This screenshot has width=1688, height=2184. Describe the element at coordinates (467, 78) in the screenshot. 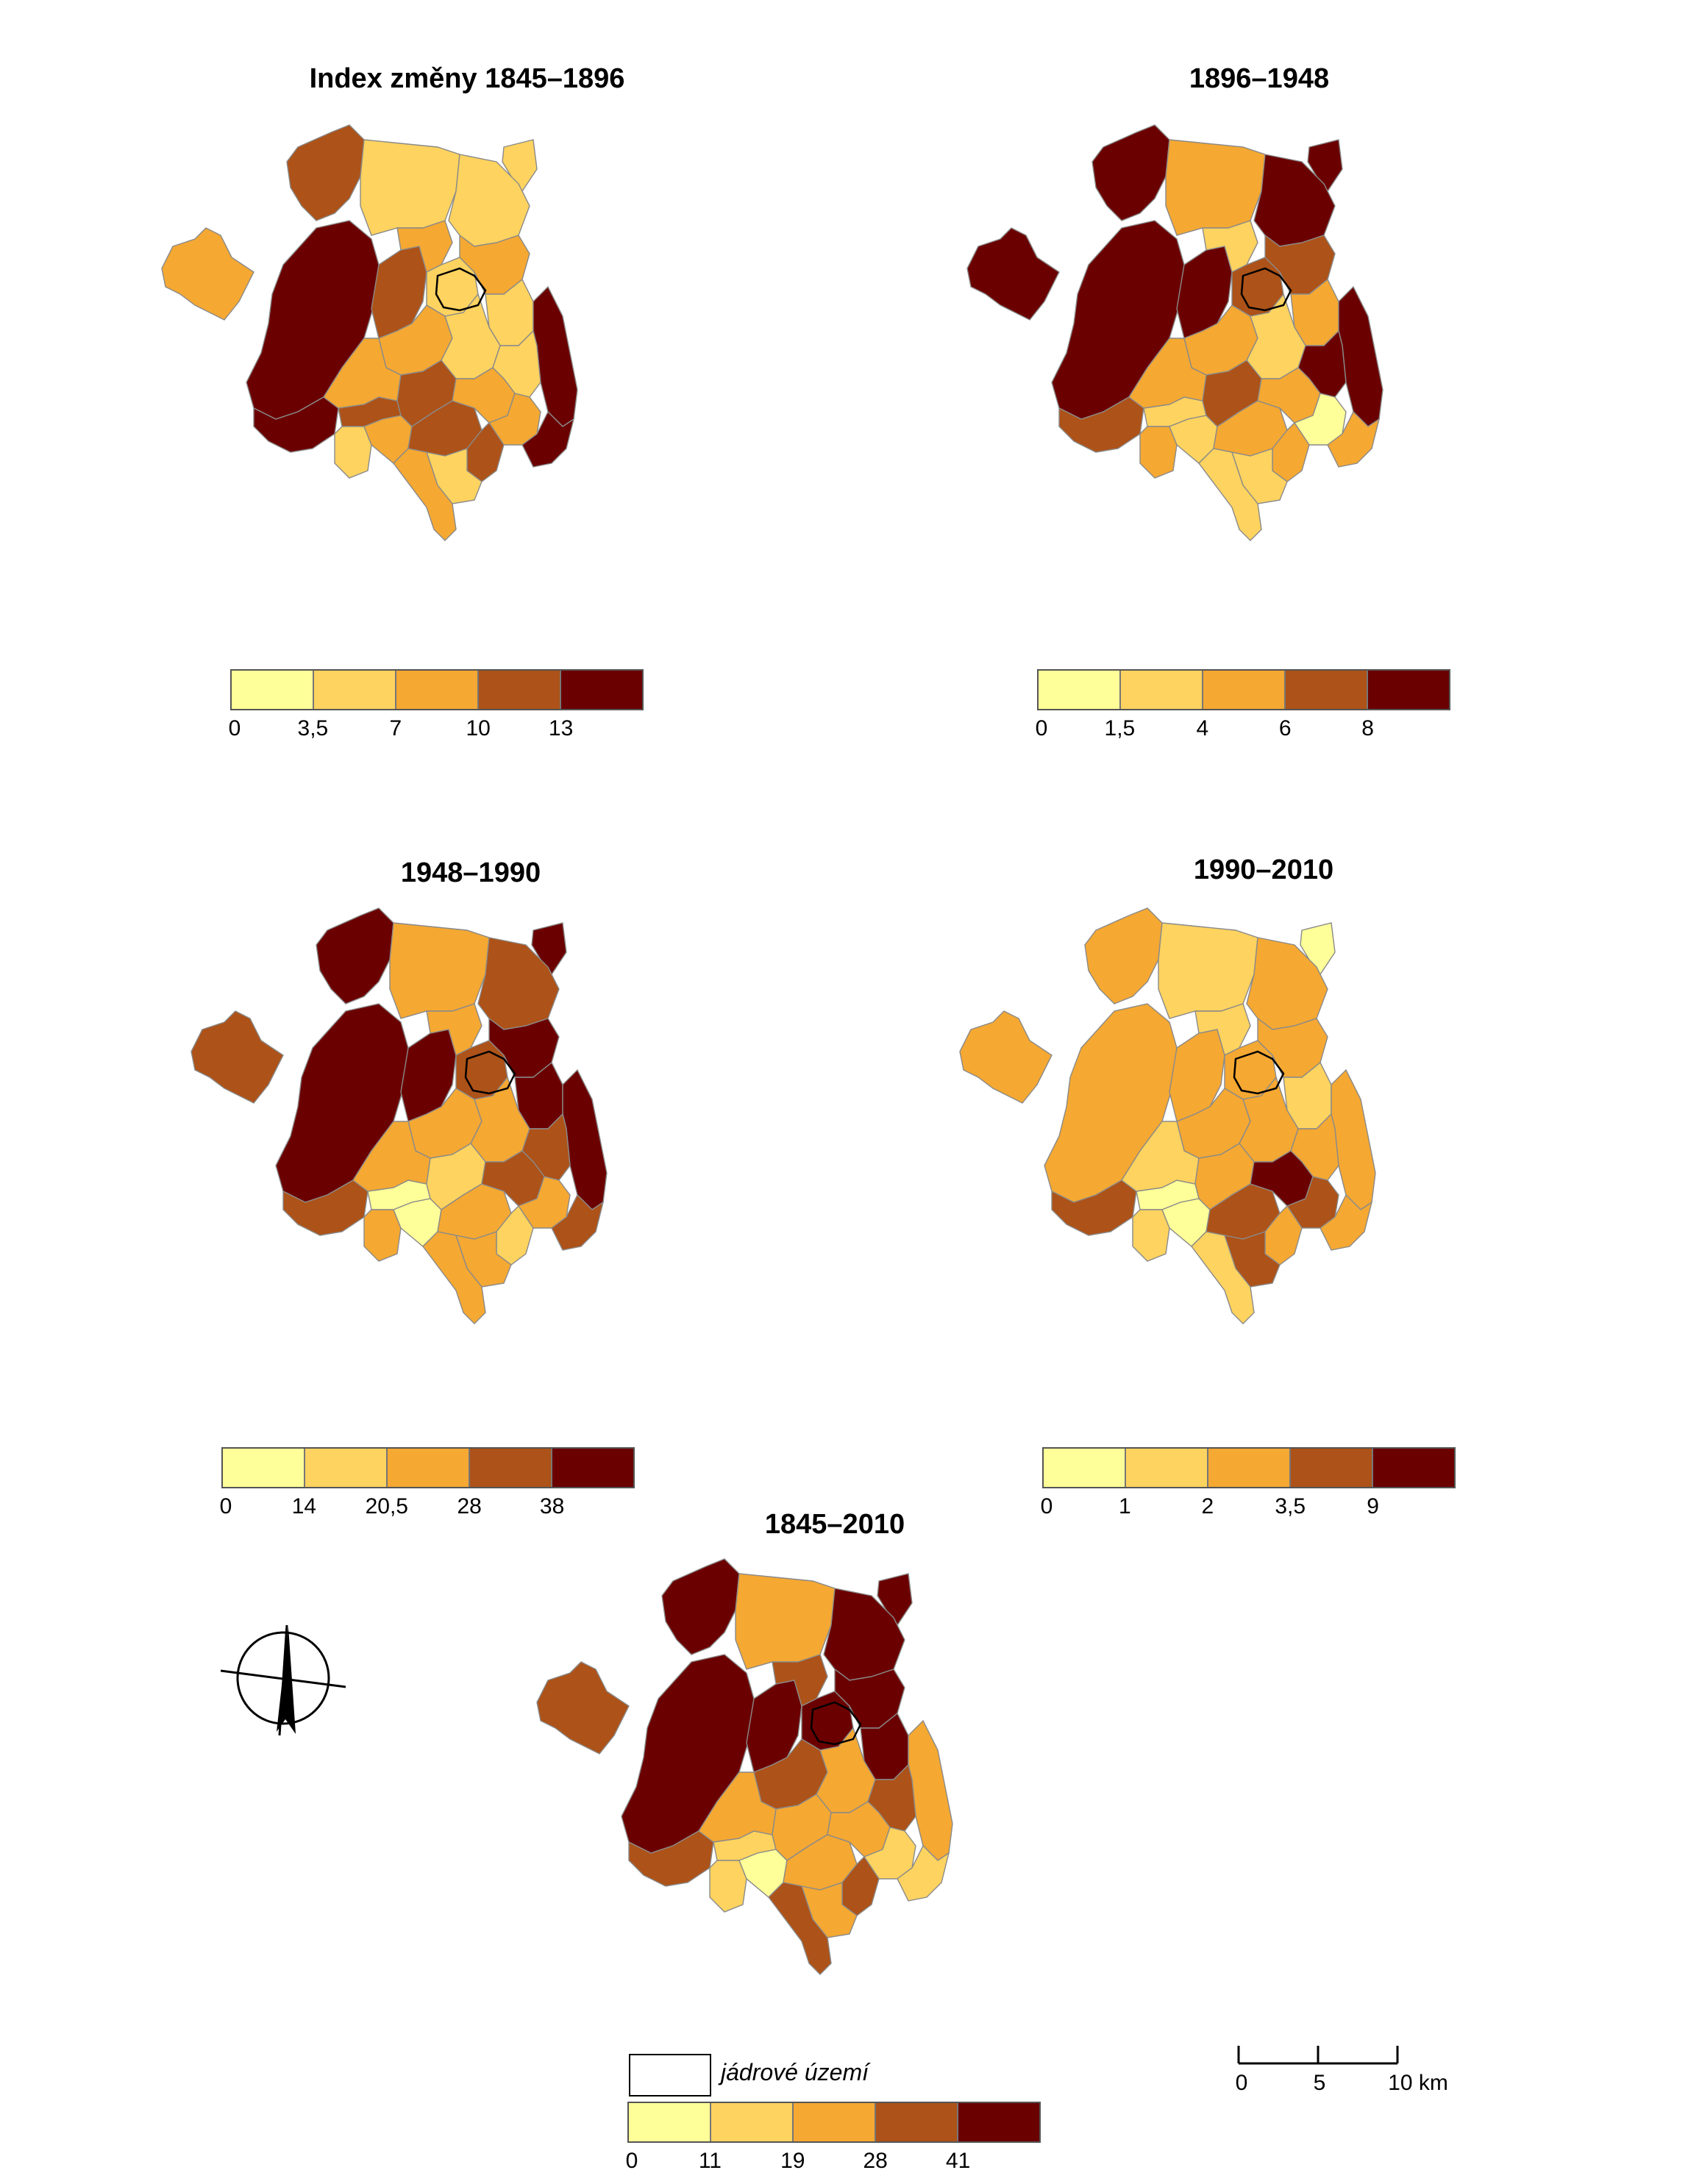

I see `map-title-1: Index změny 1845–1896` at that location.